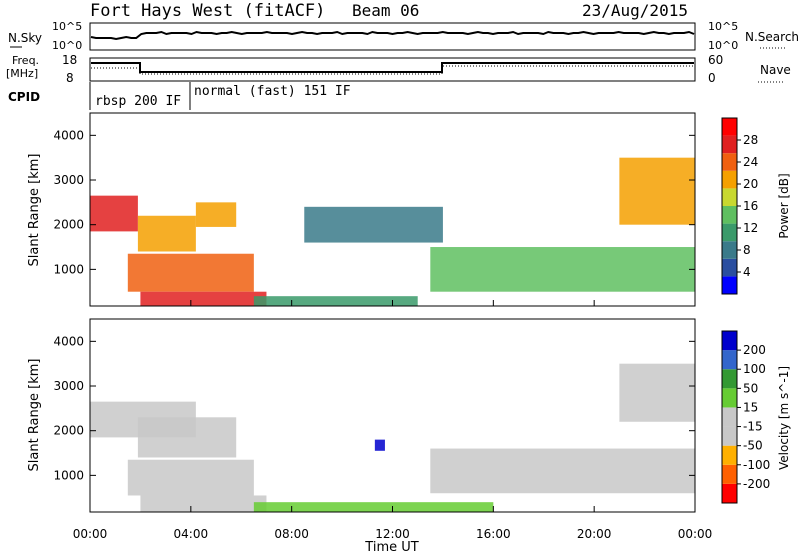 The height and width of the screenshot is (554, 800). I want to click on x-axis-label: Time UT, so click(391, 547).